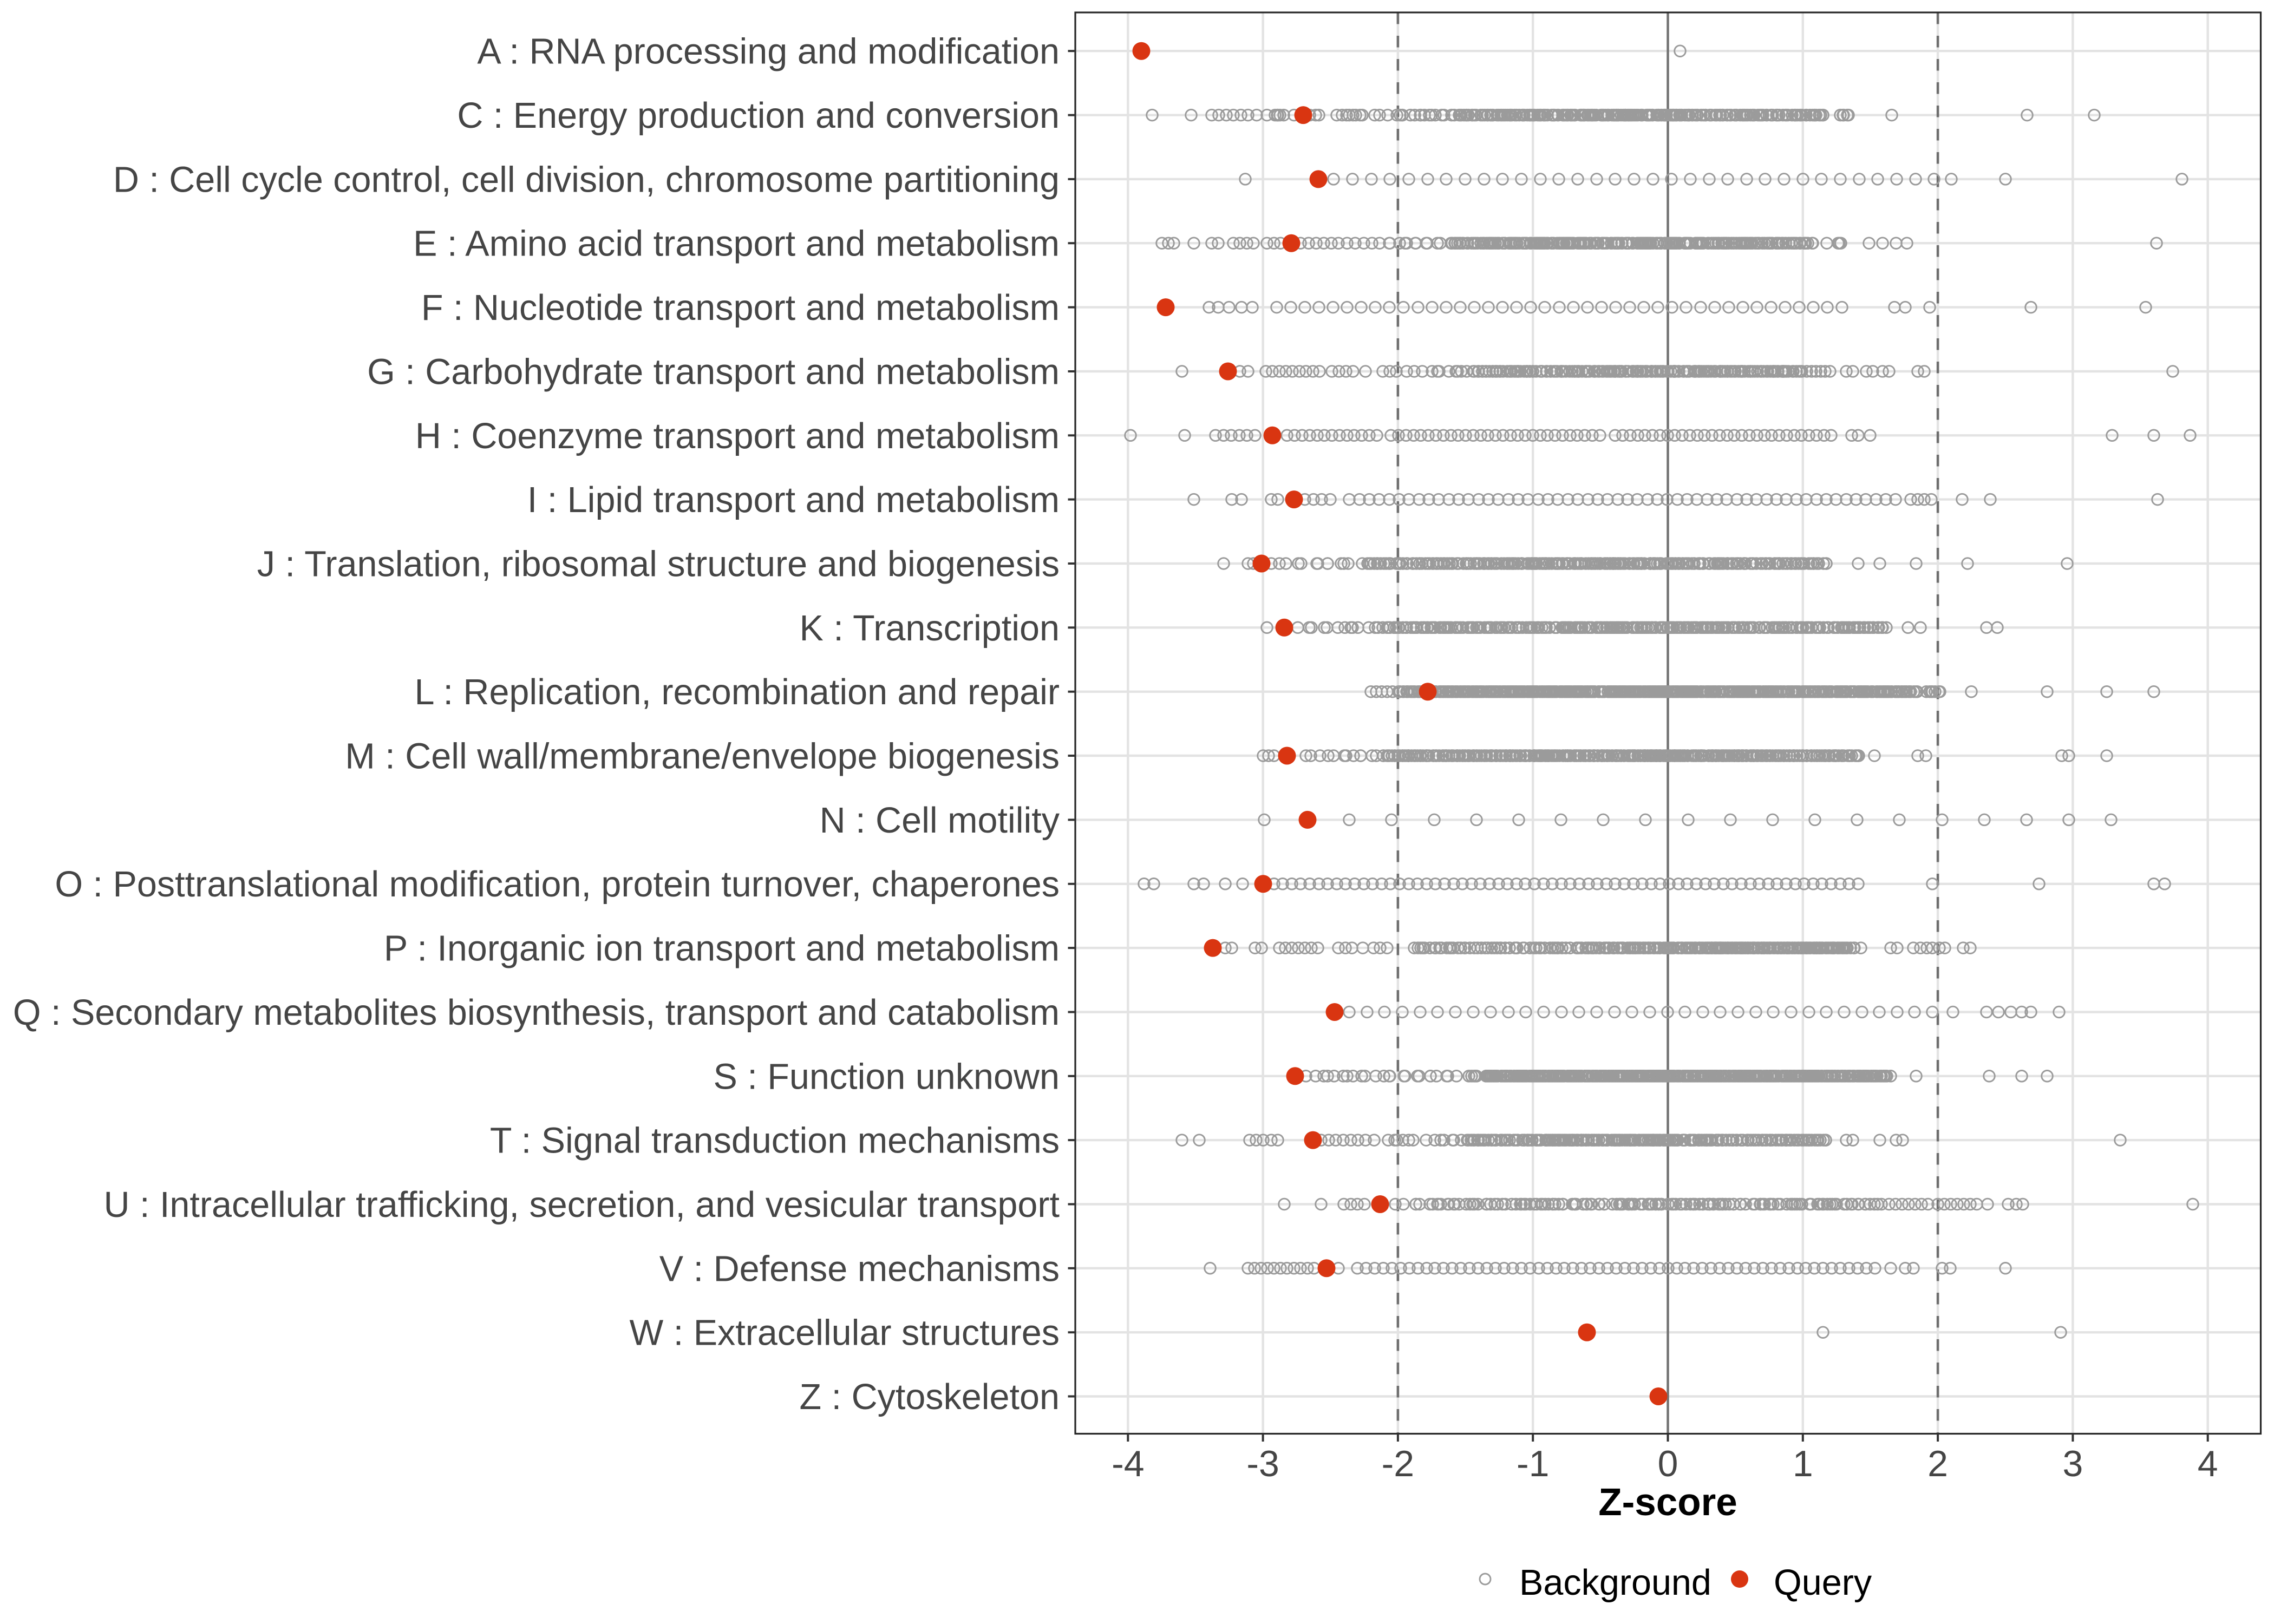 This screenshot has height=1624, width=2274. Describe the element at coordinates (1263, 1464) in the screenshot. I see `svg-text: -3` at that location.